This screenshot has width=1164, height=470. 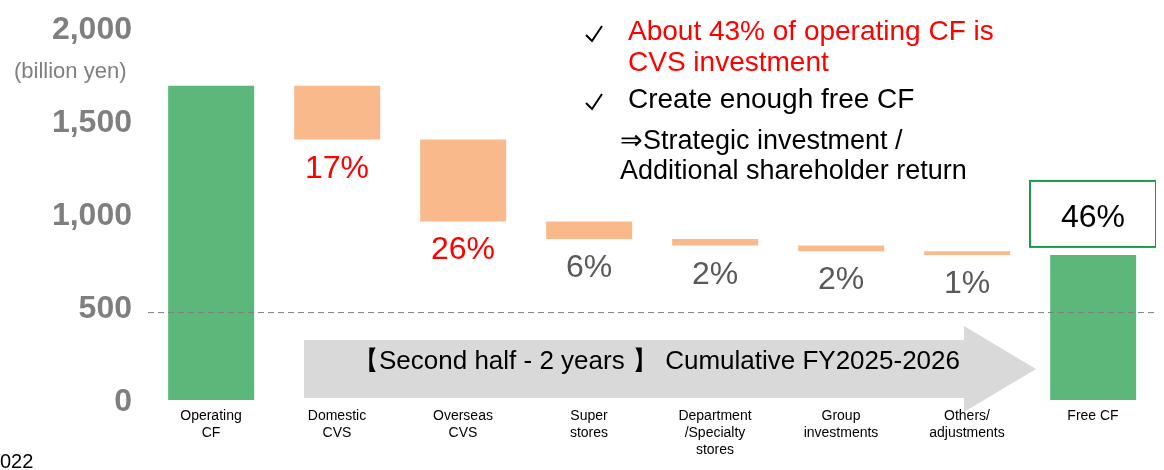 What do you see at coordinates (771, 99) in the screenshot?
I see `annotation: Create enough free CF` at bounding box center [771, 99].